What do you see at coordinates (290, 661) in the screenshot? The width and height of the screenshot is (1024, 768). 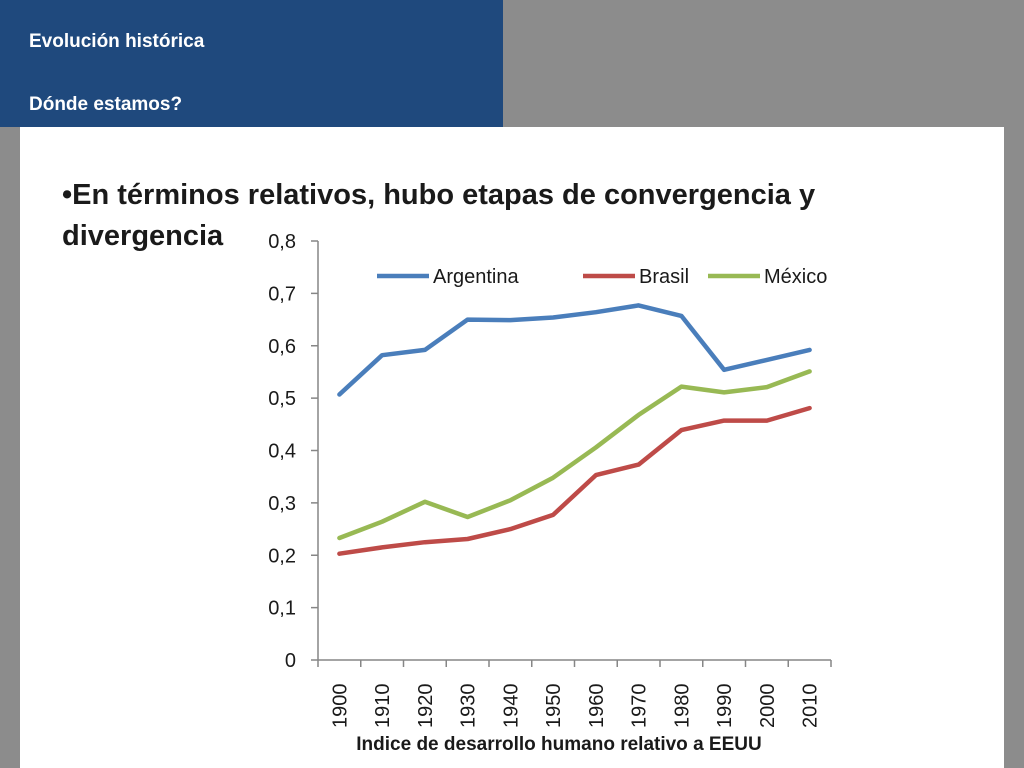 I see `y-tick-label: 0` at bounding box center [290, 661].